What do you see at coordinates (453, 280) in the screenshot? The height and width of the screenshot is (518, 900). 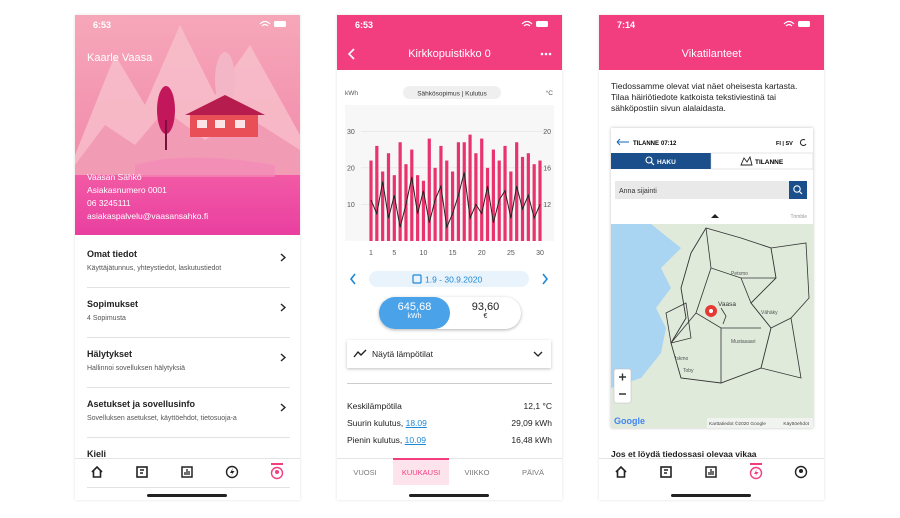 I see `date-range: 1.9 - 30.9.2020` at bounding box center [453, 280].